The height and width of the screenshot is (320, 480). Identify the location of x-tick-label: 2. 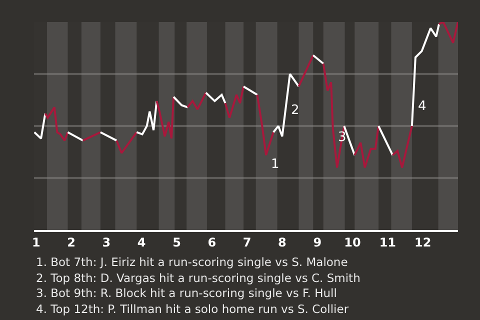
(71, 242).